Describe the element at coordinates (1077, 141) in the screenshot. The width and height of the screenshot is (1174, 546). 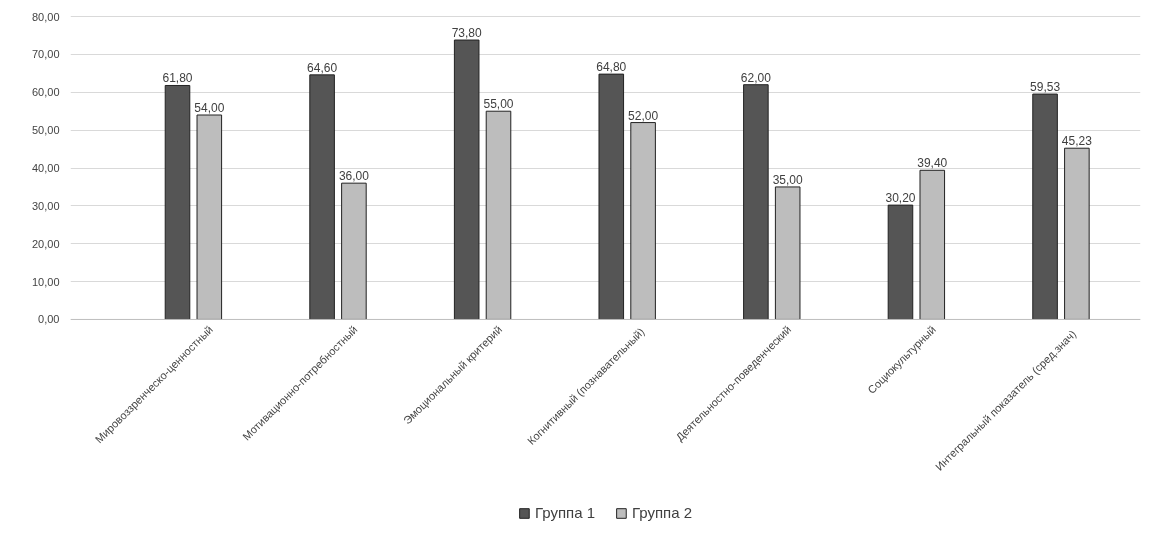
I see `data-label: 45,23` at that location.